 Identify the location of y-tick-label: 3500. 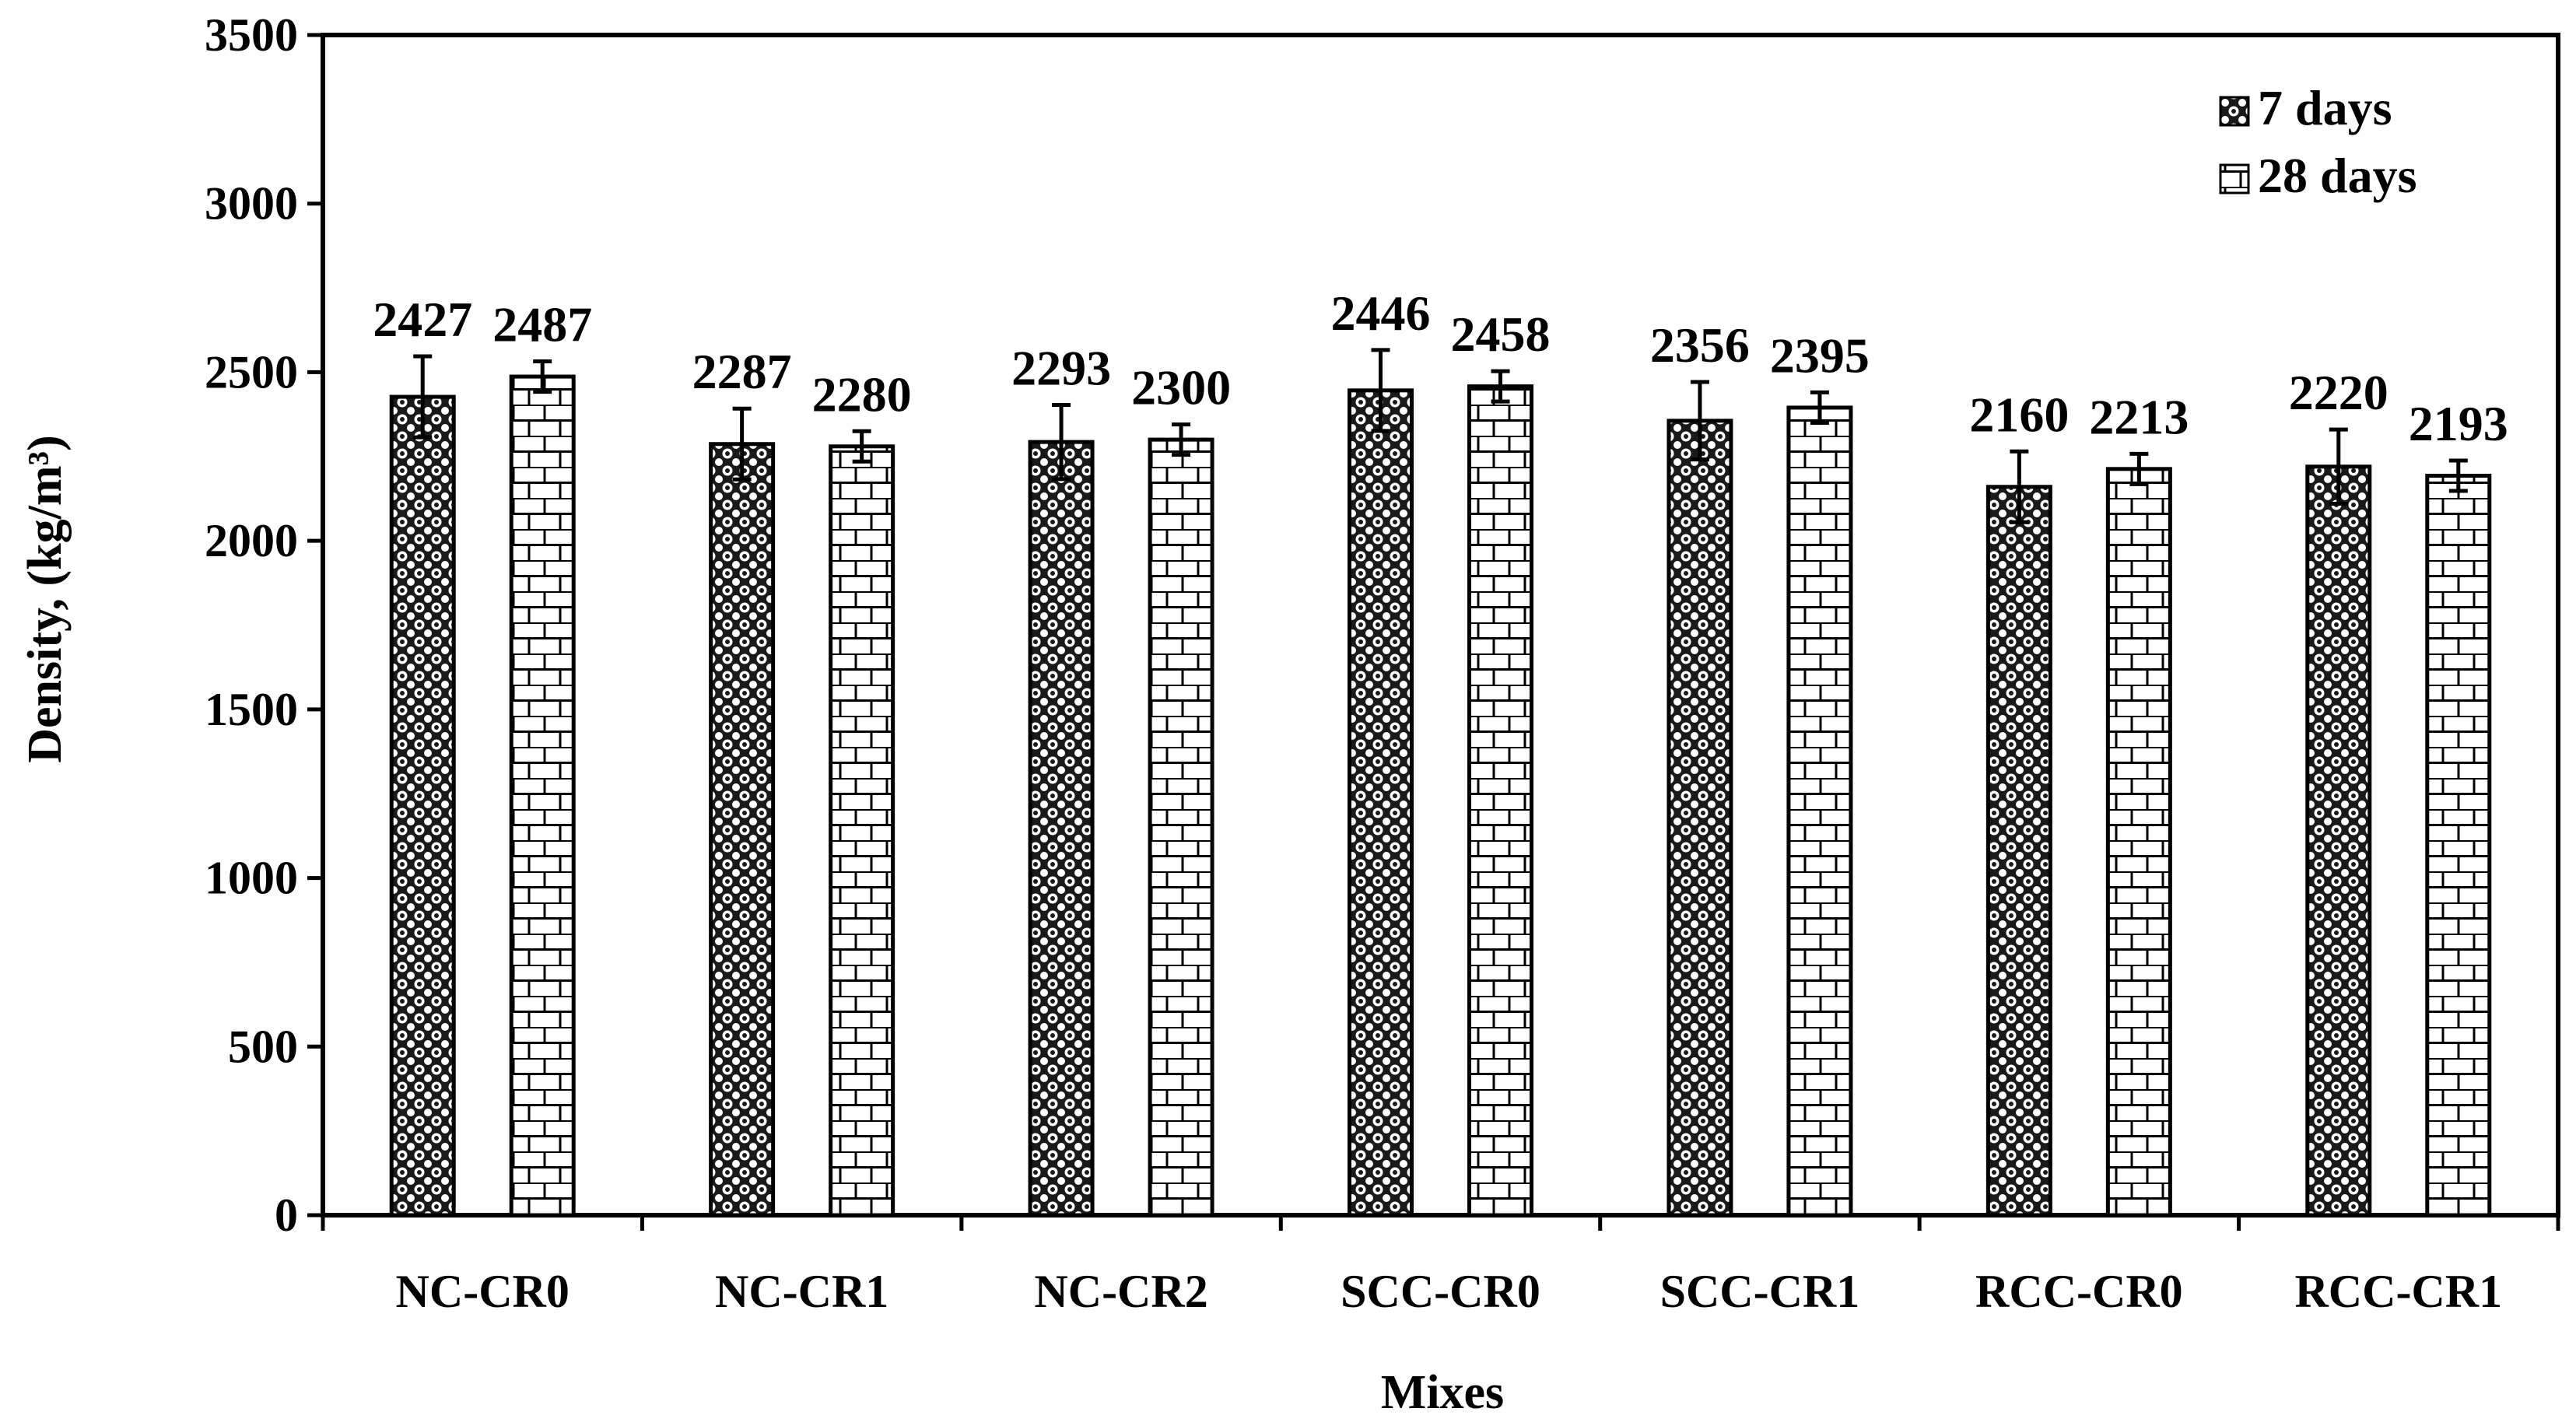
(251, 35).